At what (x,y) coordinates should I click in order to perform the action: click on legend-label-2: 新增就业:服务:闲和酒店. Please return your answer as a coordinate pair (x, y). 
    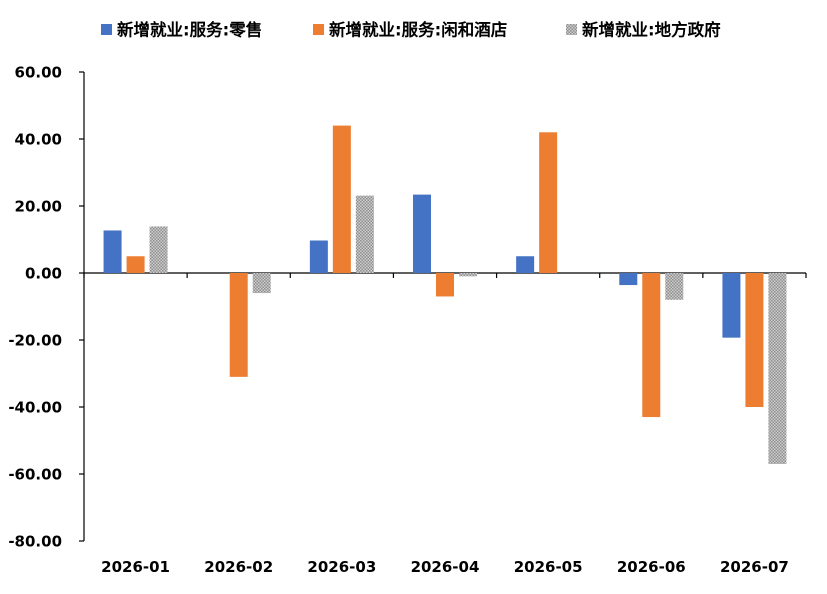
    Looking at the image, I should click on (418, 30).